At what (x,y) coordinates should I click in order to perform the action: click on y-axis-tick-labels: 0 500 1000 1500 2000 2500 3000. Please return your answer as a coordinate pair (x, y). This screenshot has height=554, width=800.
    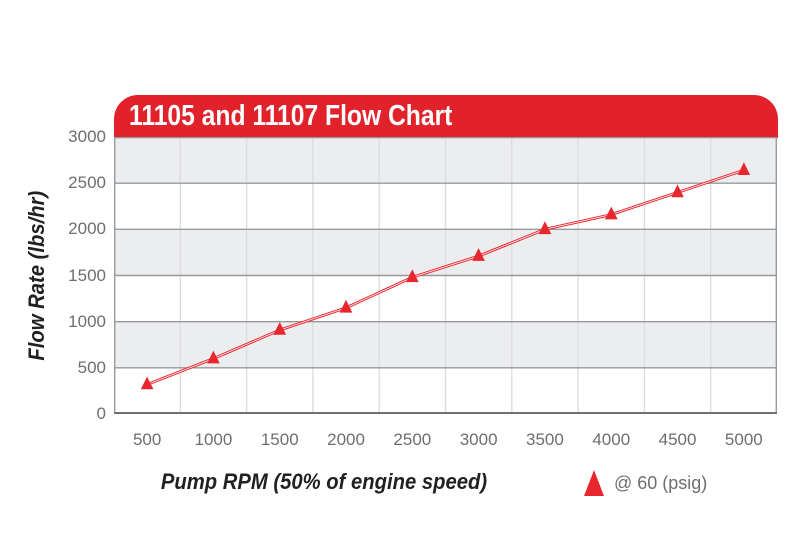
    Looking at the image, I should click on (65, 275).